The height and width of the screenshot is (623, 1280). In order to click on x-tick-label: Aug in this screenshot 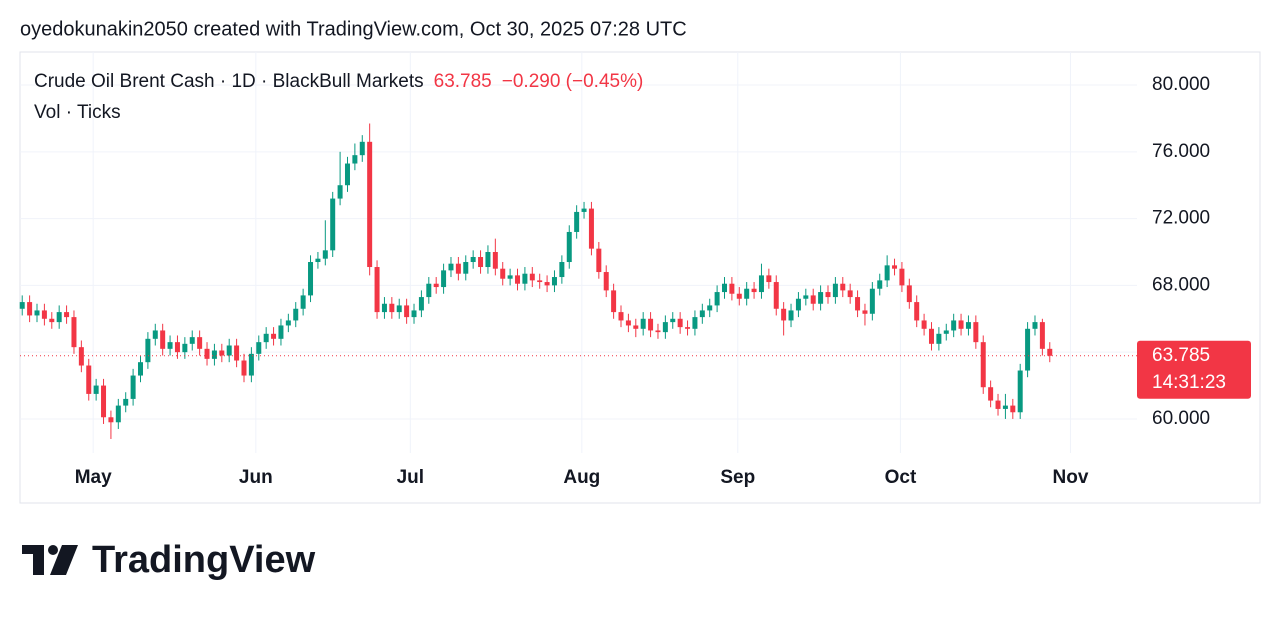, I will do `click(581, 477)`.